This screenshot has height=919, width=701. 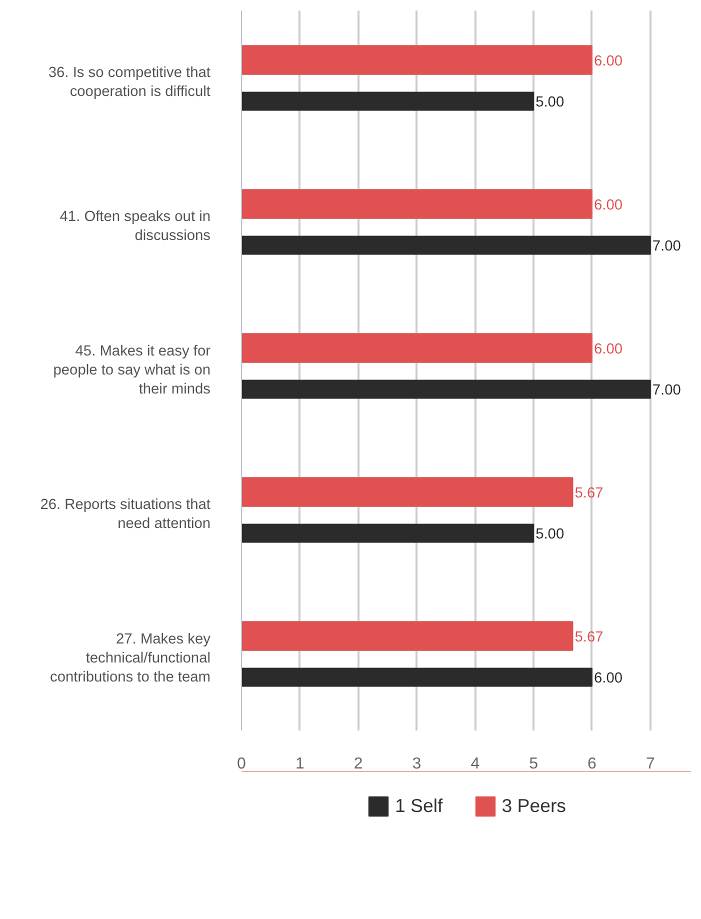 I want to click on x-tick-label: 2, so click(x=358, y=764).